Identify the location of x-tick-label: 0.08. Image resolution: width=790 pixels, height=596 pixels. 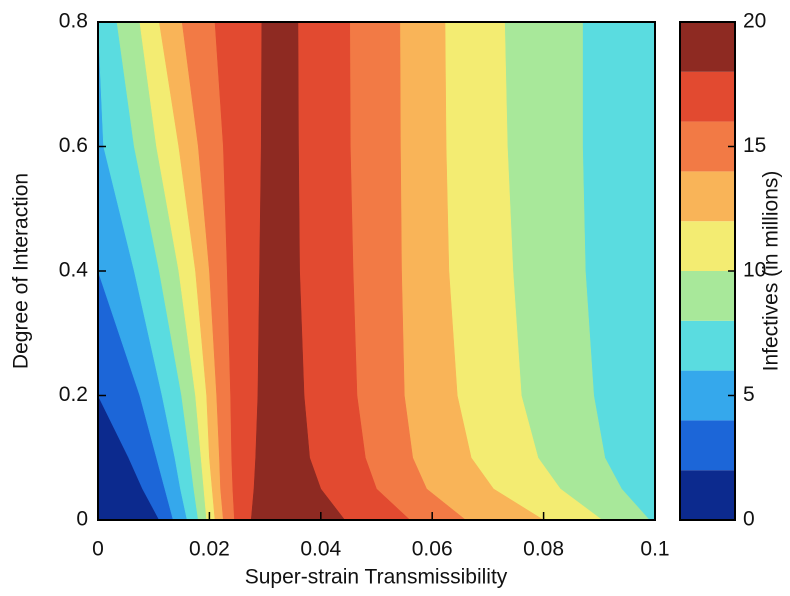
(543, 549).